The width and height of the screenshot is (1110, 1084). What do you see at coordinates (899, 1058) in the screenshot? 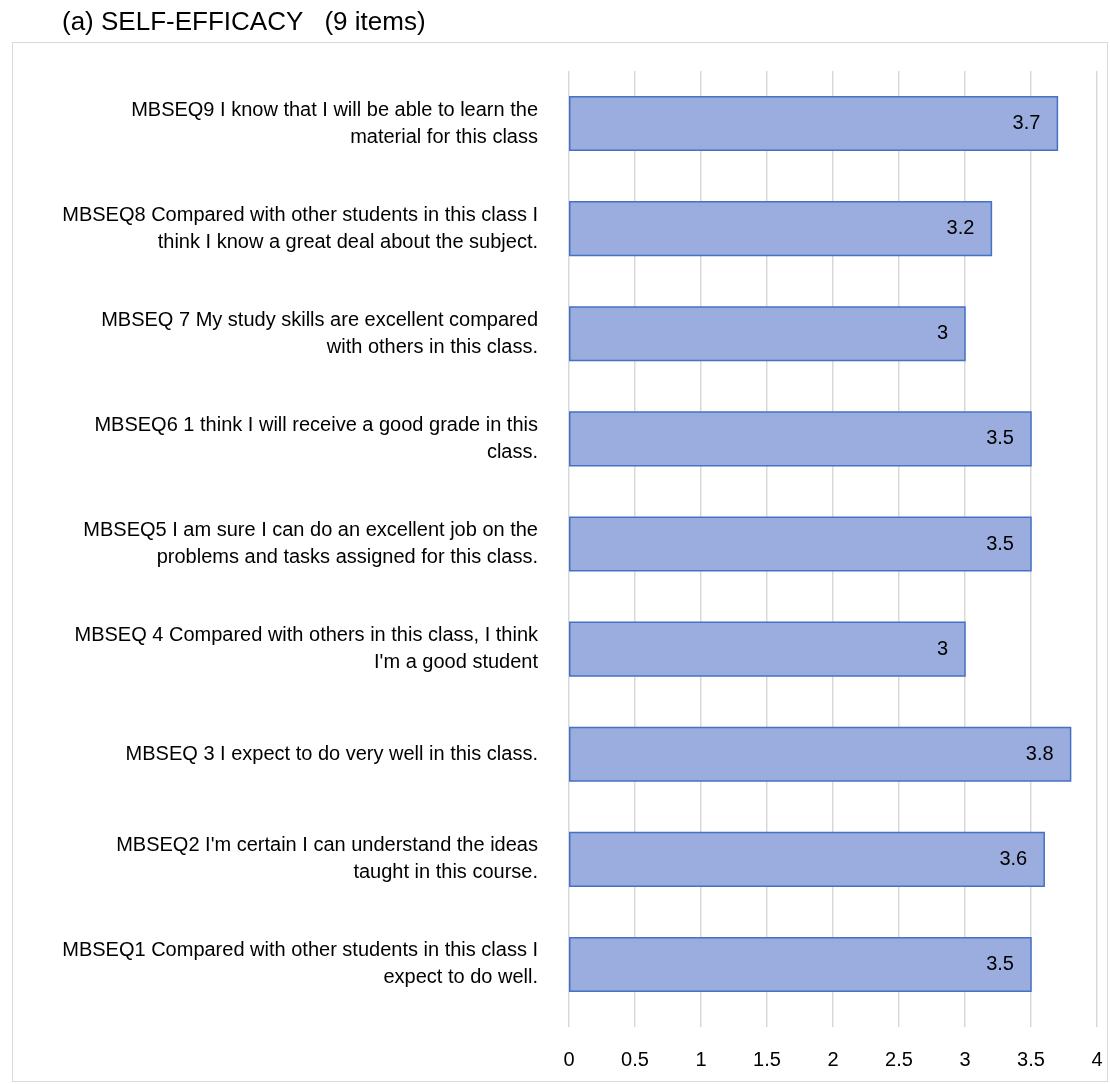
I see `x-tick-label: 2.5` at bounding box center [899, 1058].